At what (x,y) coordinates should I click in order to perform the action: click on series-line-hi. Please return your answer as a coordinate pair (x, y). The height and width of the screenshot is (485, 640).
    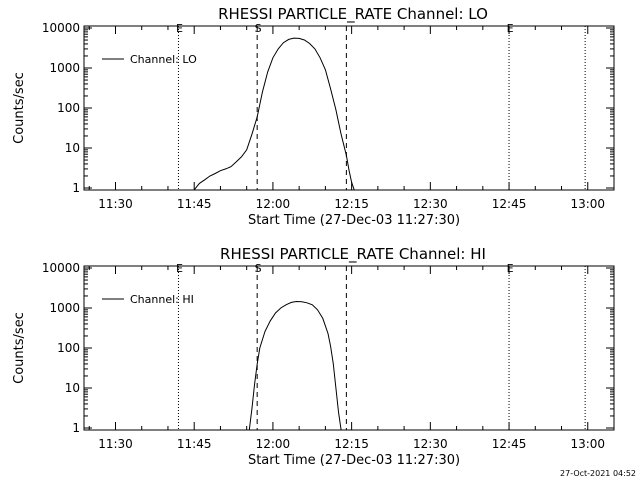
    Looking at the image, I should click on (295, 365).